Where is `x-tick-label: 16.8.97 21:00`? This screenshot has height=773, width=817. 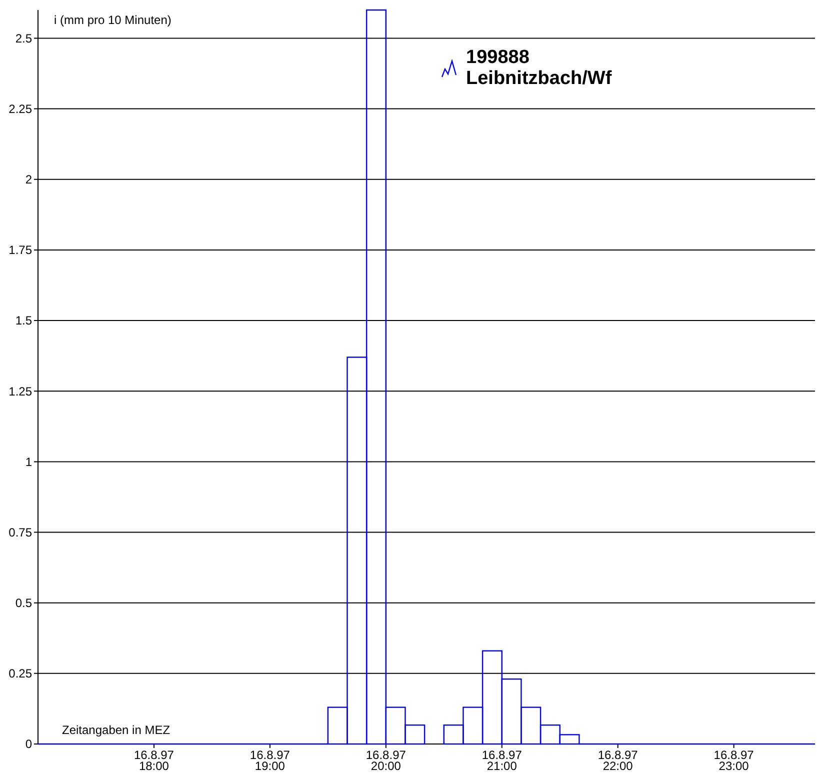 x-tick-label: 16.8.97 21:00 is located at coordinates (502, 760).